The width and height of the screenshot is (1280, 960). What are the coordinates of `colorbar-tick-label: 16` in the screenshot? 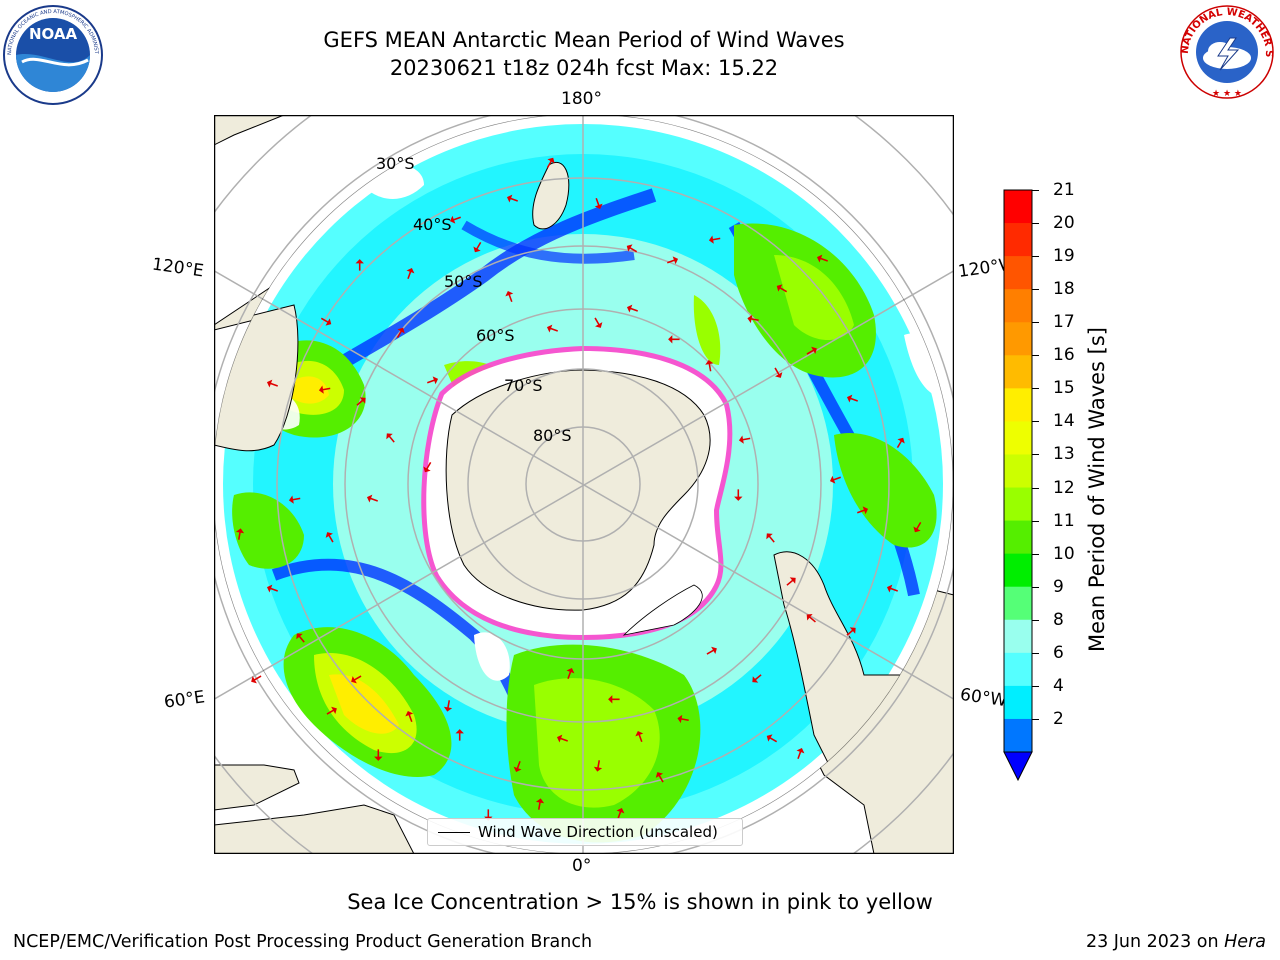 It's located at (1064, 355).